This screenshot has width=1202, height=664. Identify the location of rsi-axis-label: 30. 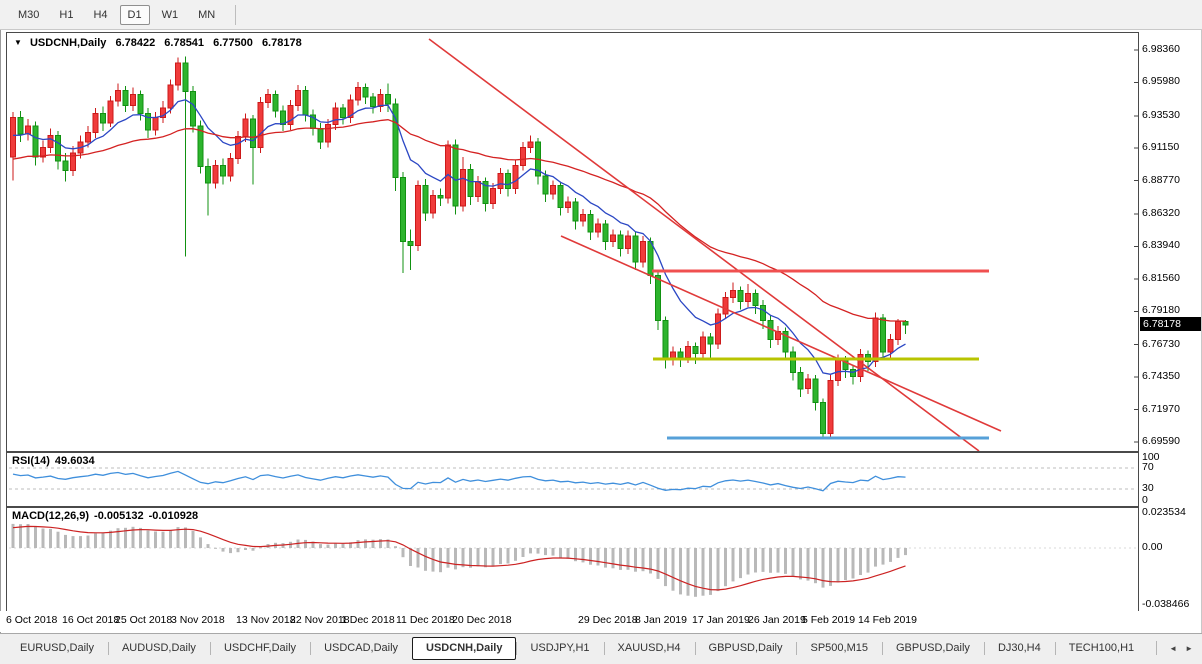
(1148, 488).